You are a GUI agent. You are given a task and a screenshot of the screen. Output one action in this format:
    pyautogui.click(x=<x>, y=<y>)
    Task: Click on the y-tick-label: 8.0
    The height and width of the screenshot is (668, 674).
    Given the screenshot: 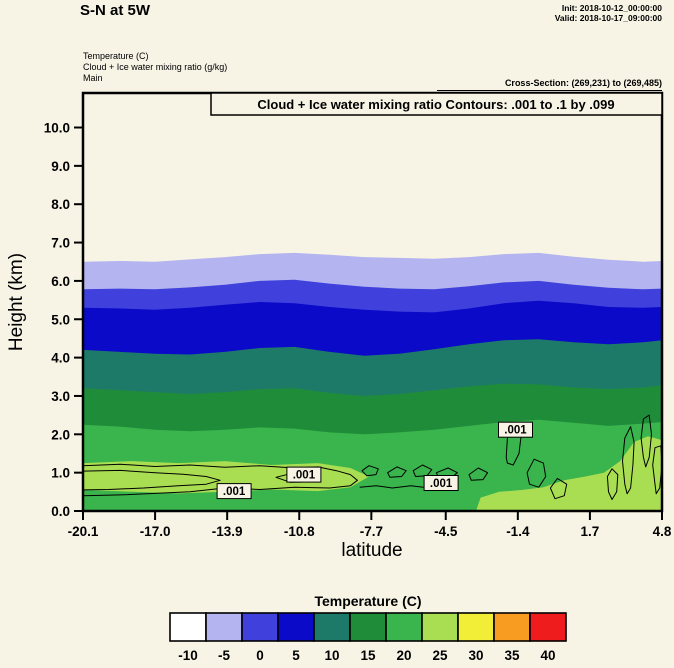 What is the action you would take?
    pyautogui.click(x=60, y=204)
    